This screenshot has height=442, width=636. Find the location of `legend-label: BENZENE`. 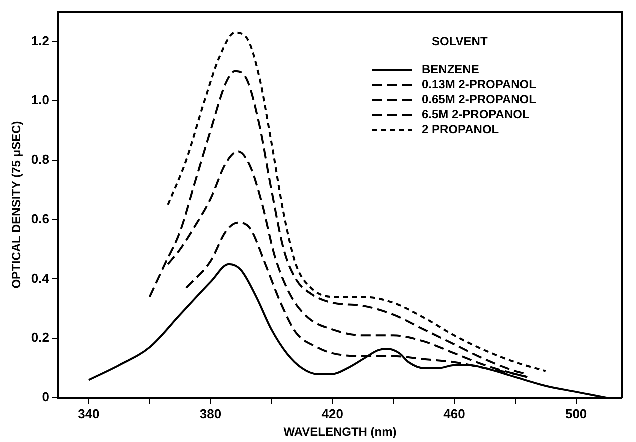

legend-label: BENZENE is located at coordinates (451, 69).